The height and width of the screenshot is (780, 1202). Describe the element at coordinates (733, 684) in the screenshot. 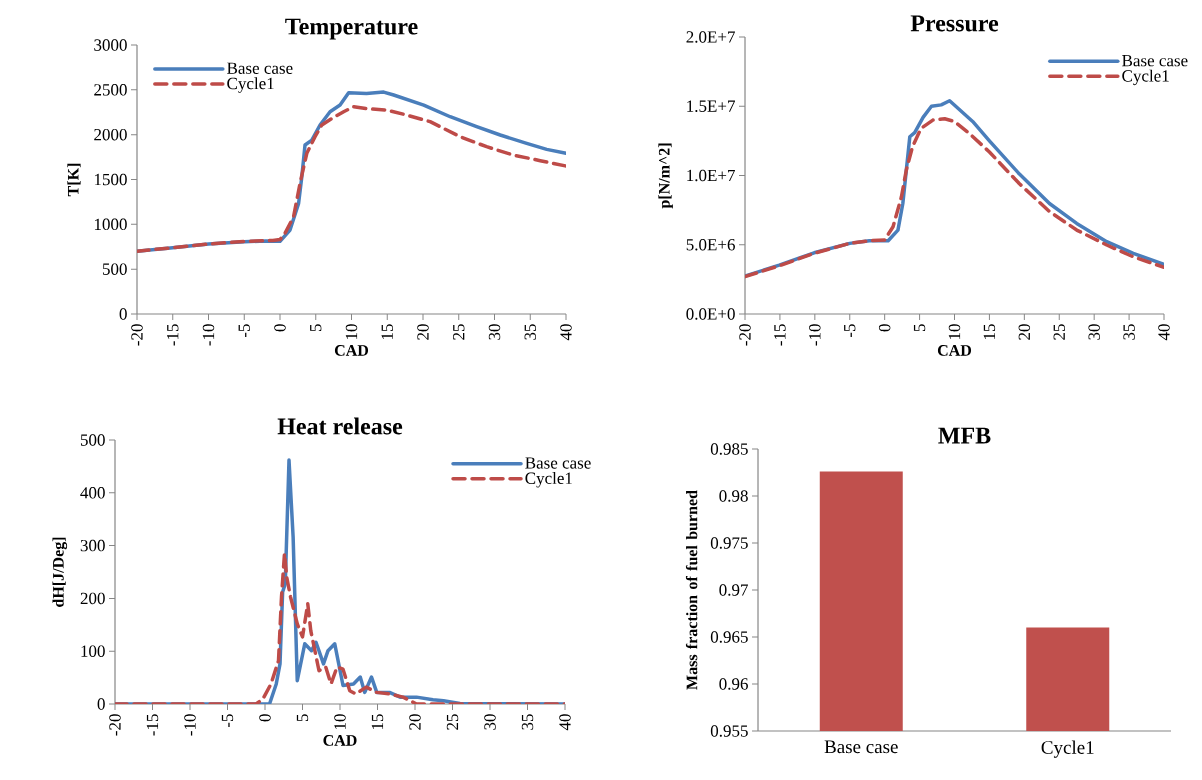

I see `y-tick-label: 0.96` at that location.